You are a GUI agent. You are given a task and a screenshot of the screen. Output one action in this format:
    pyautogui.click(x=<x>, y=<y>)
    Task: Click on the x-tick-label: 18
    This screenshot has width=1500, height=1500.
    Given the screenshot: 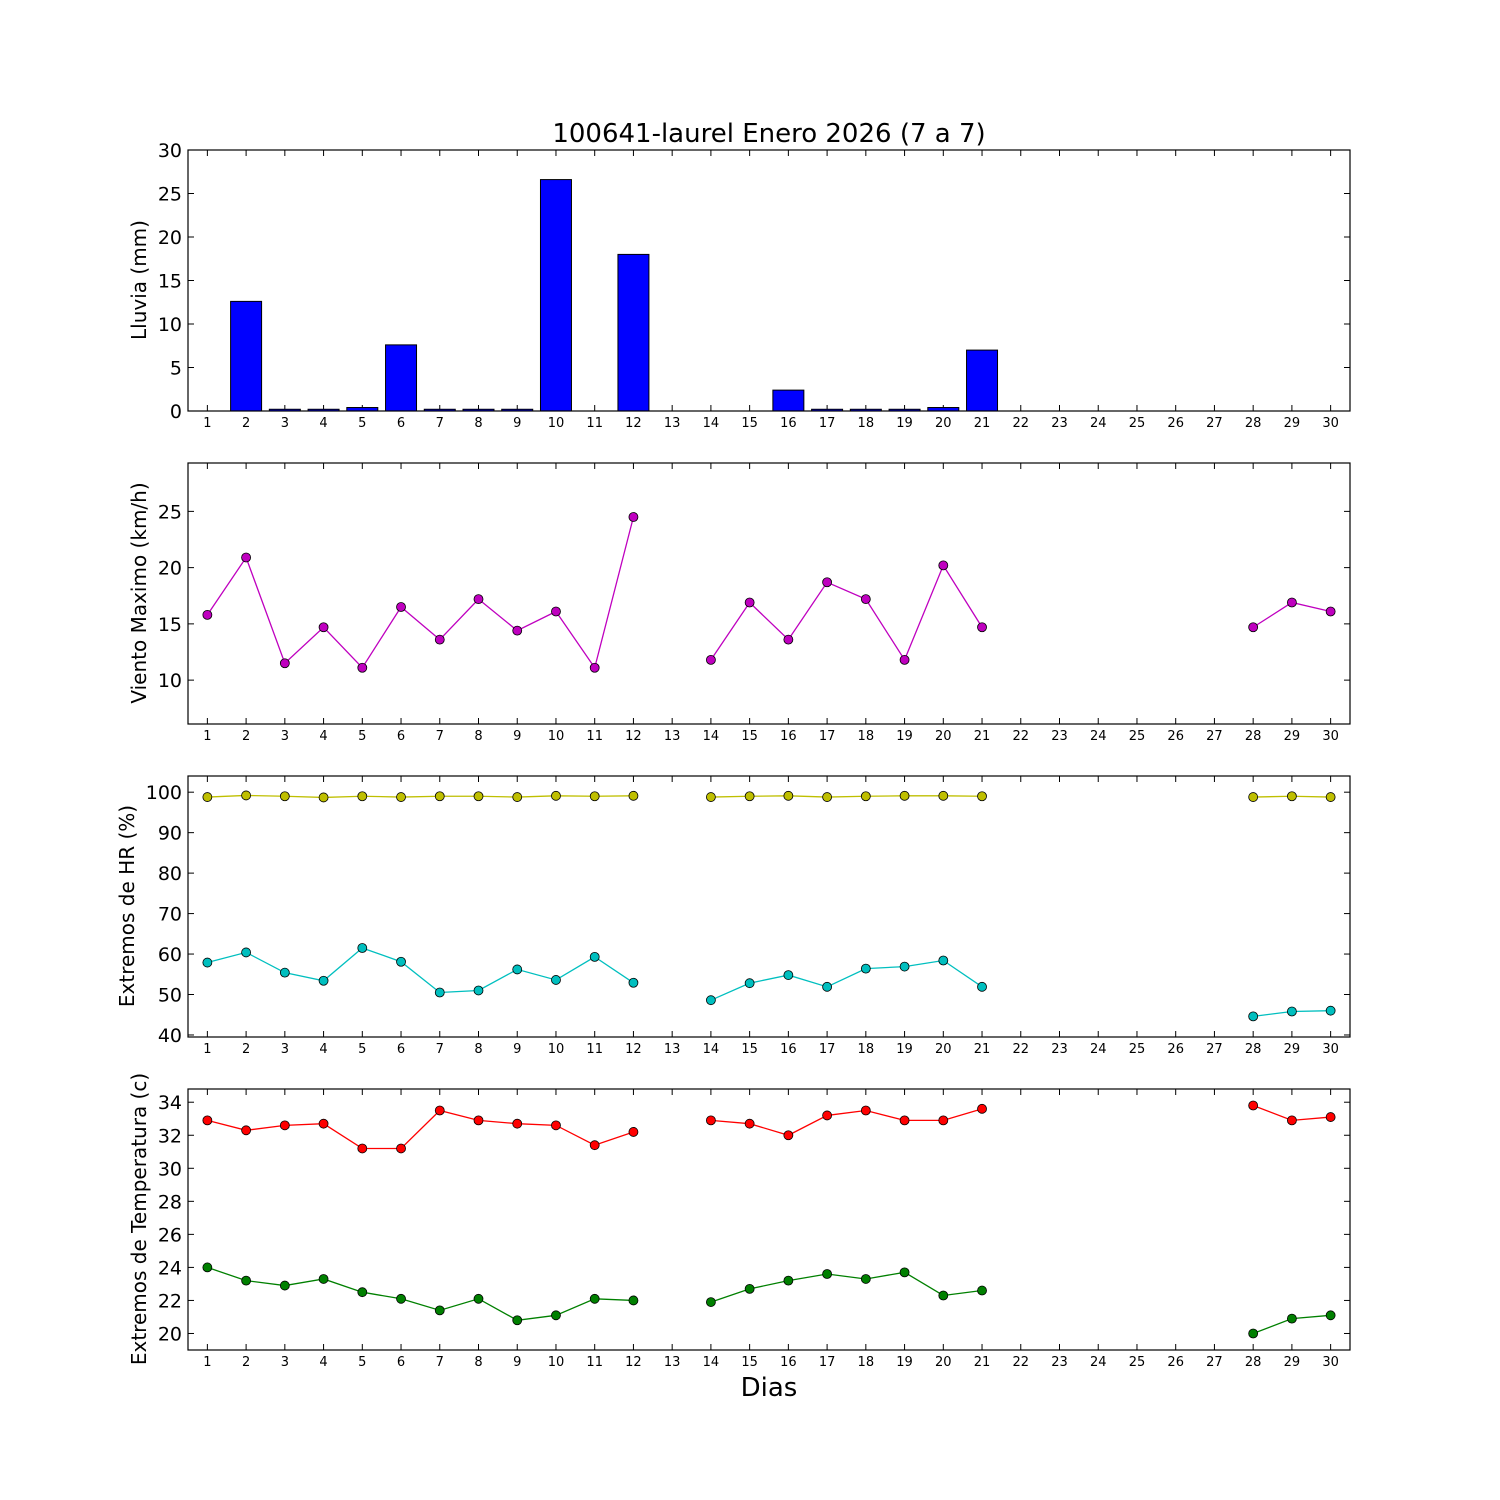 What is the action you would take?
    pyautogui.click(x=866, y=1362)
    